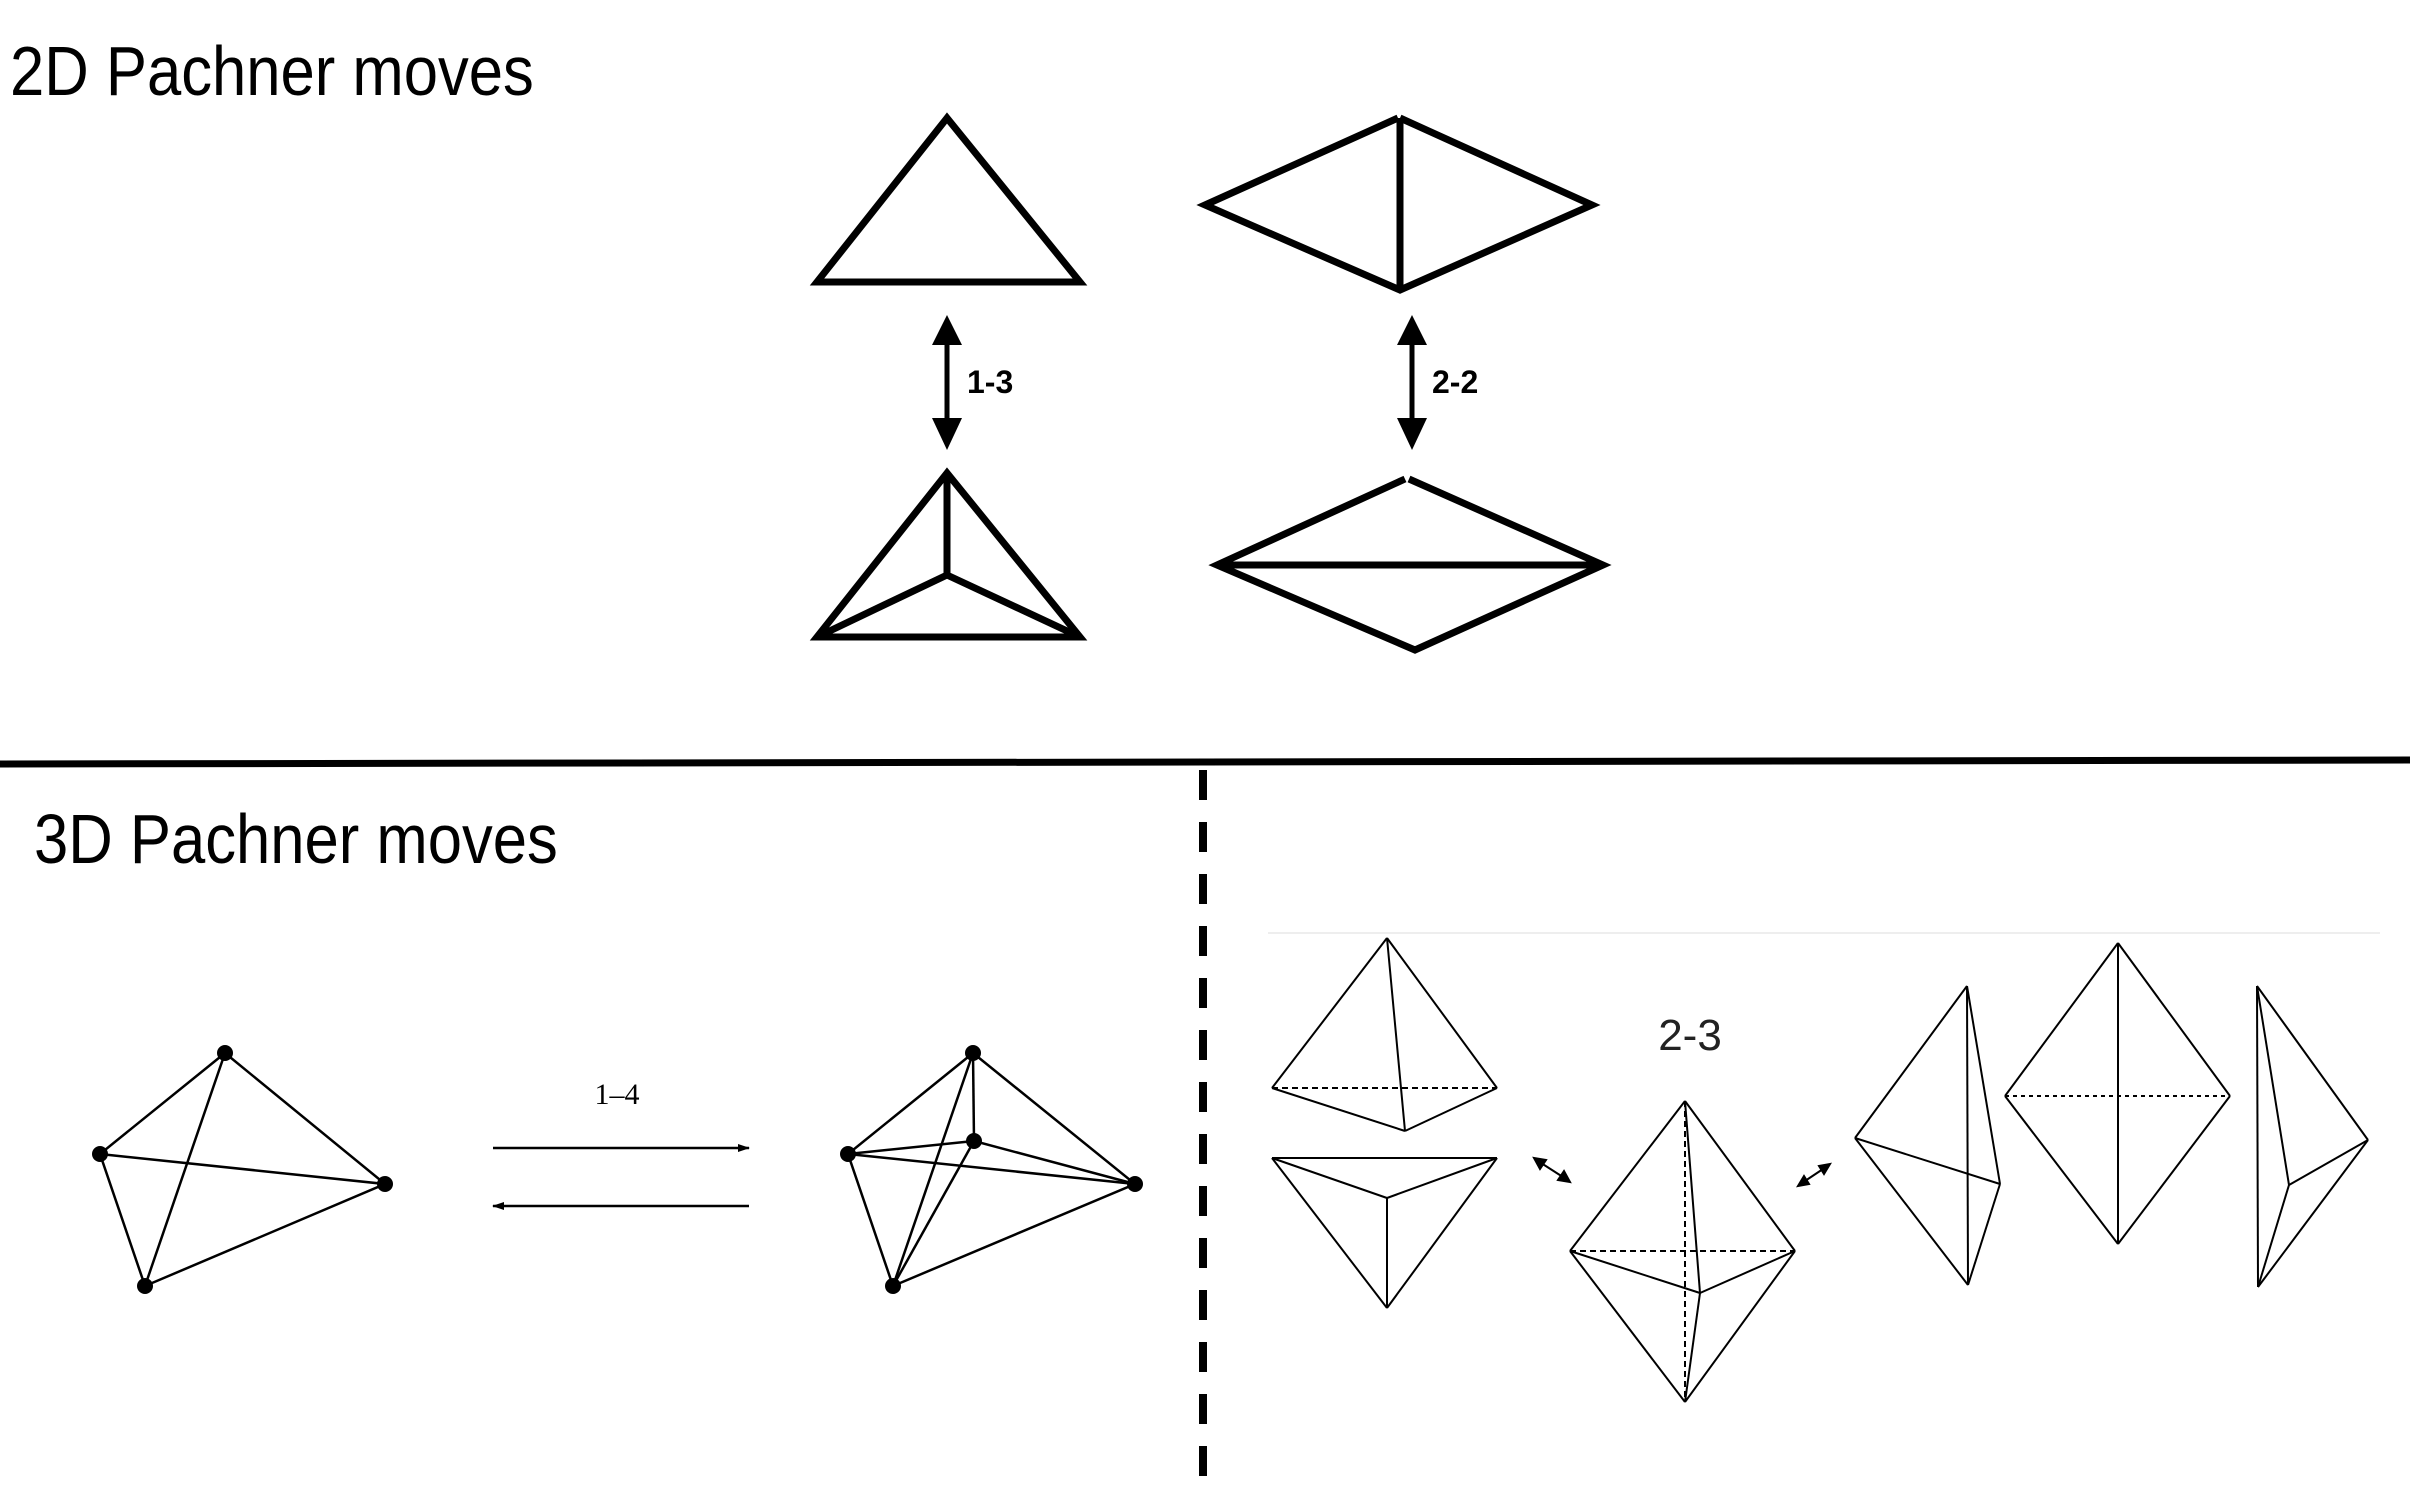 This screenshot has height=1496, width=2410. I want to click on double-arrow-left, so click(1552, 1170).